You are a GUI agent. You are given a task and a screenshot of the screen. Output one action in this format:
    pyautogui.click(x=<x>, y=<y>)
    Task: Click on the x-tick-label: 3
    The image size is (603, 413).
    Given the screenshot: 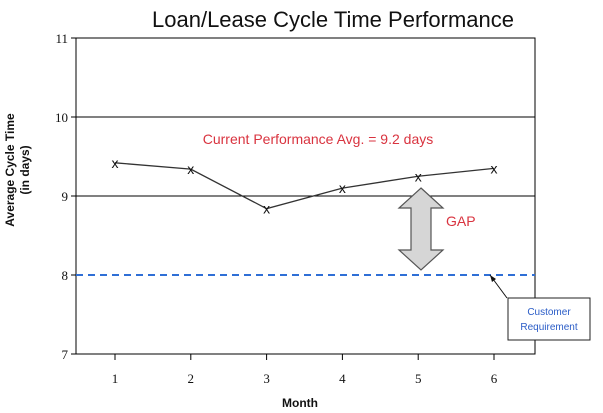 What is the action you would take?
    pyautogui.click(x=266, y=378)
    